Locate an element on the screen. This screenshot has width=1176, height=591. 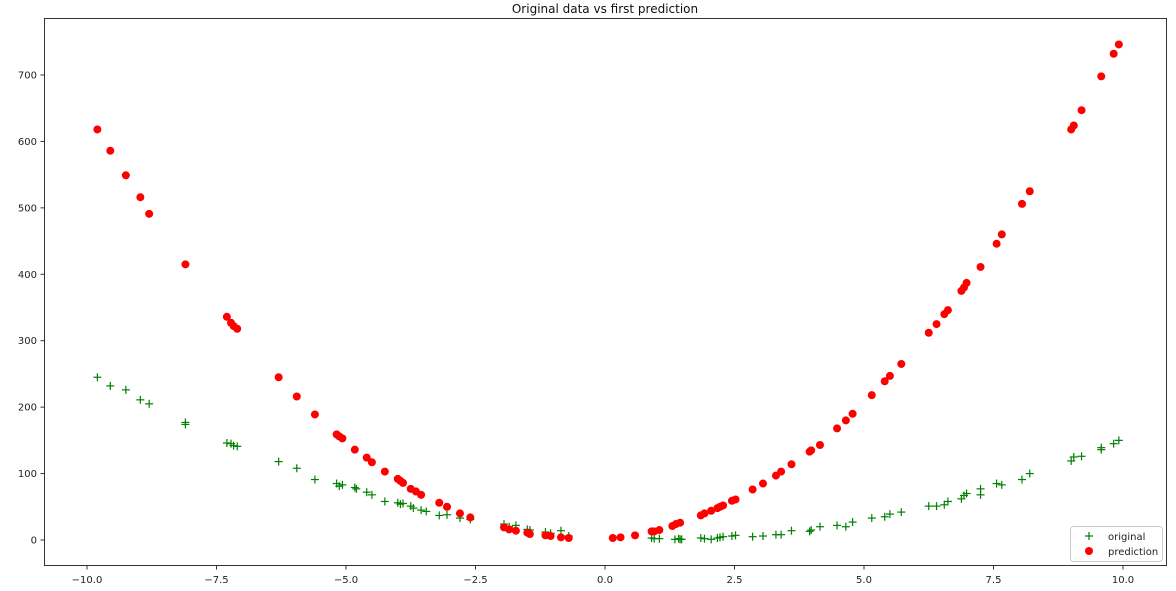
chart-title: Original data vs first prediction is located at coordinates (605, 9).